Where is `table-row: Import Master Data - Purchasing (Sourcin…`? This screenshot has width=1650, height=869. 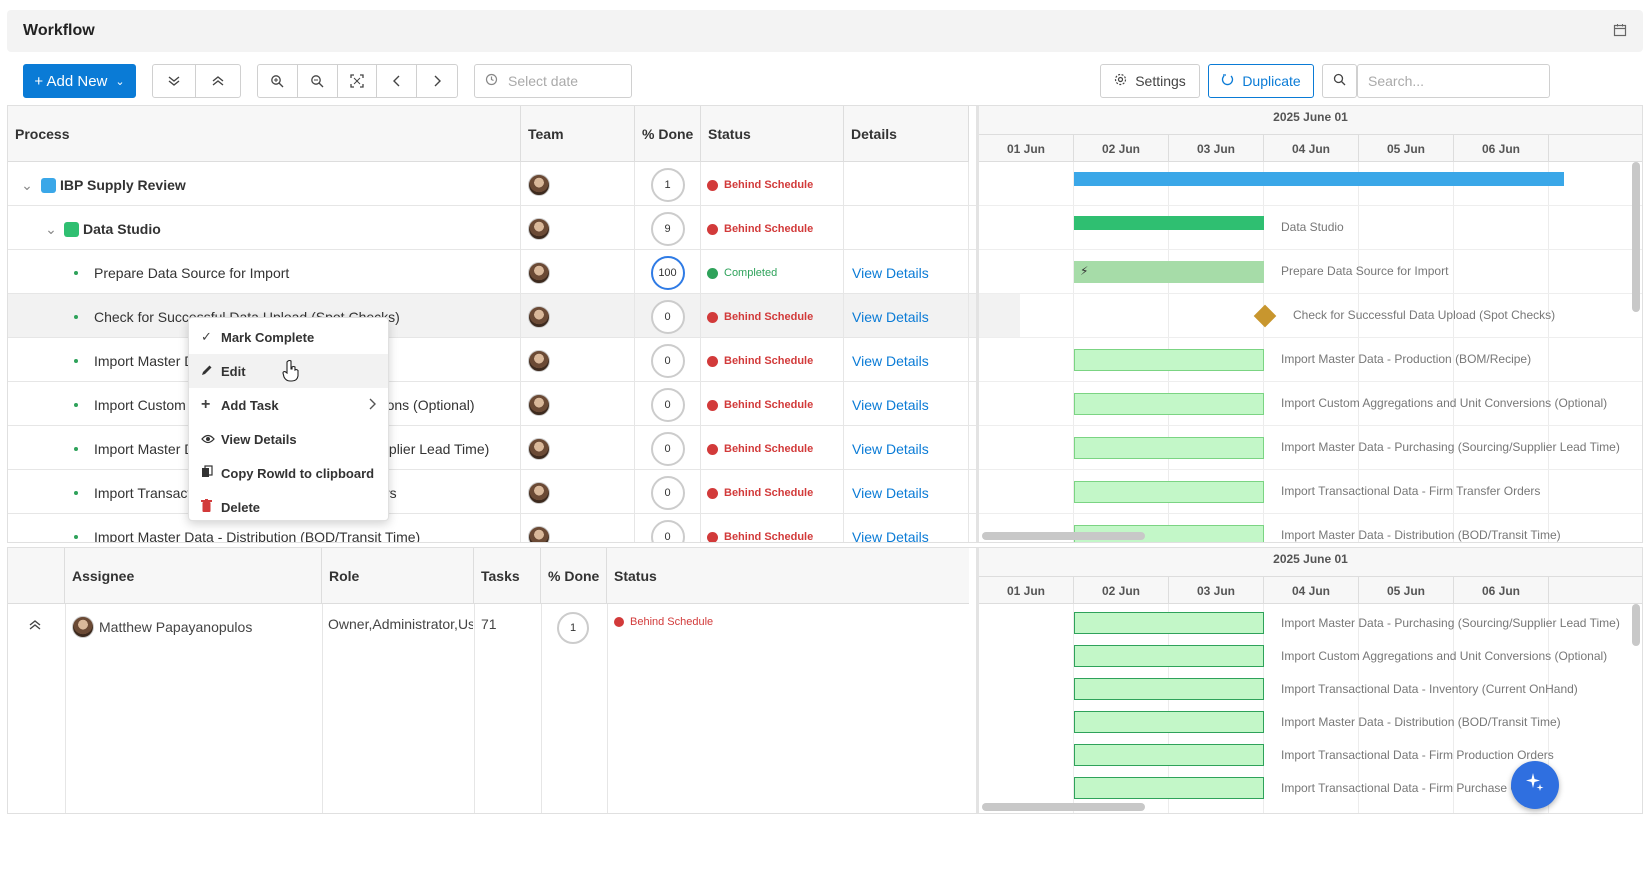
table-row: Import Master Data - Purchasing (Sourcin… is located at coordinates (514, 449).